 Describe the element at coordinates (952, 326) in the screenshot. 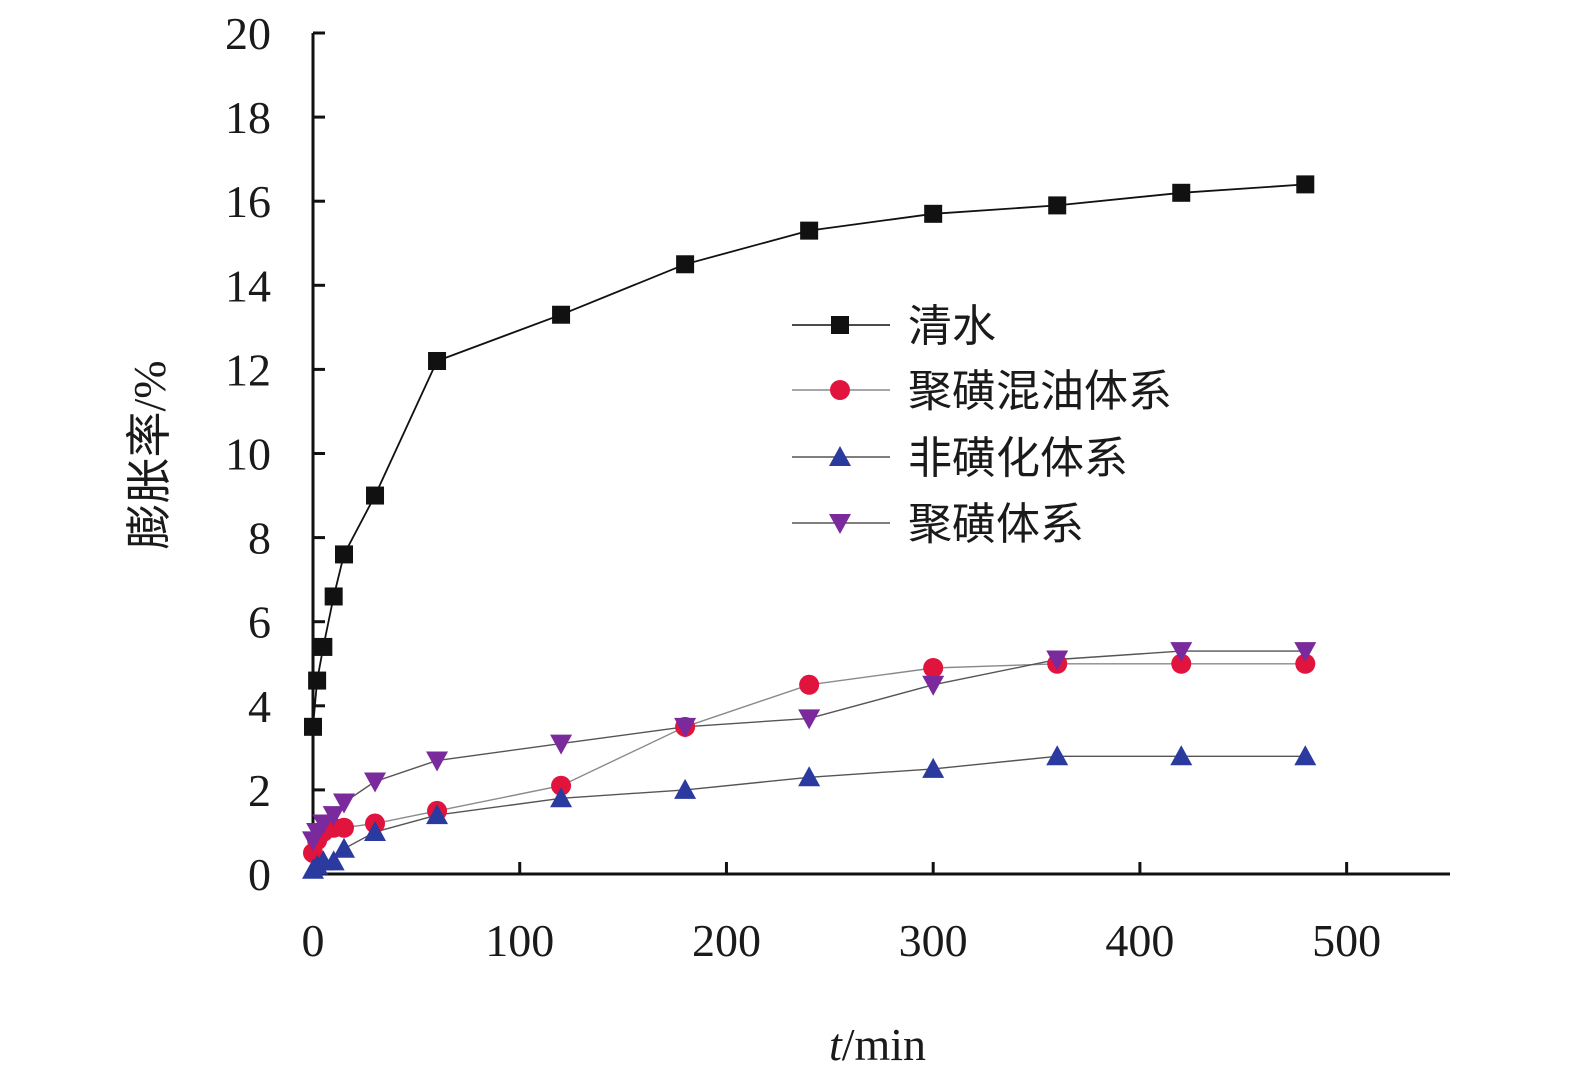

I see `legend-label-1: 清水` at that location.